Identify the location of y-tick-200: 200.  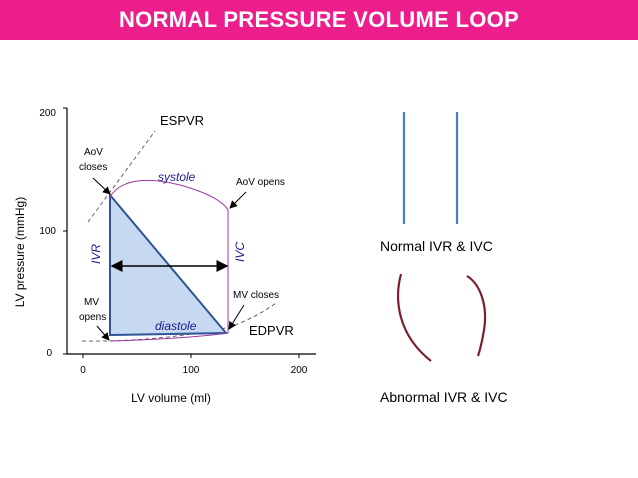
(47, 113).